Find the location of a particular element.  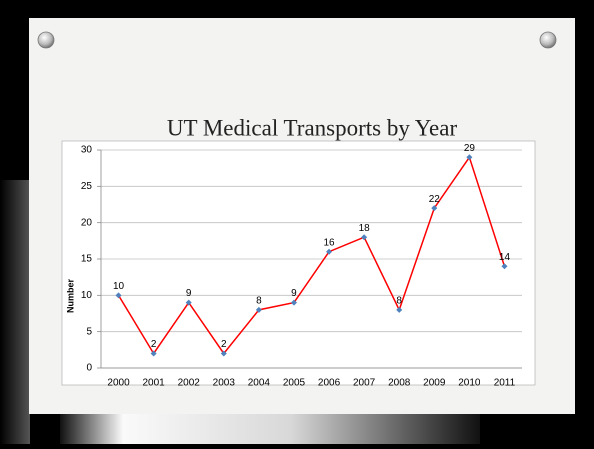

x-tick-label: 2010 is located at coordinates (469, 383).